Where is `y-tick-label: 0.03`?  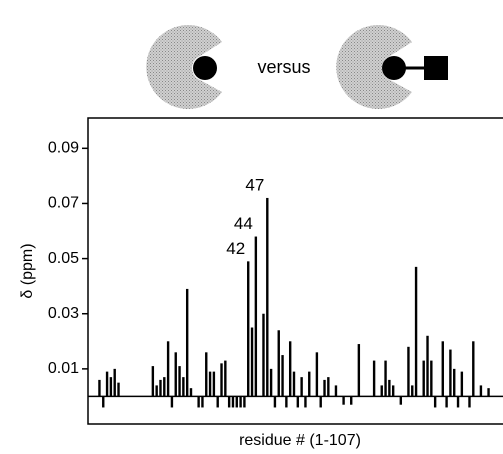
y-tick-label: 0.03 is located at coordinates (63, 313).